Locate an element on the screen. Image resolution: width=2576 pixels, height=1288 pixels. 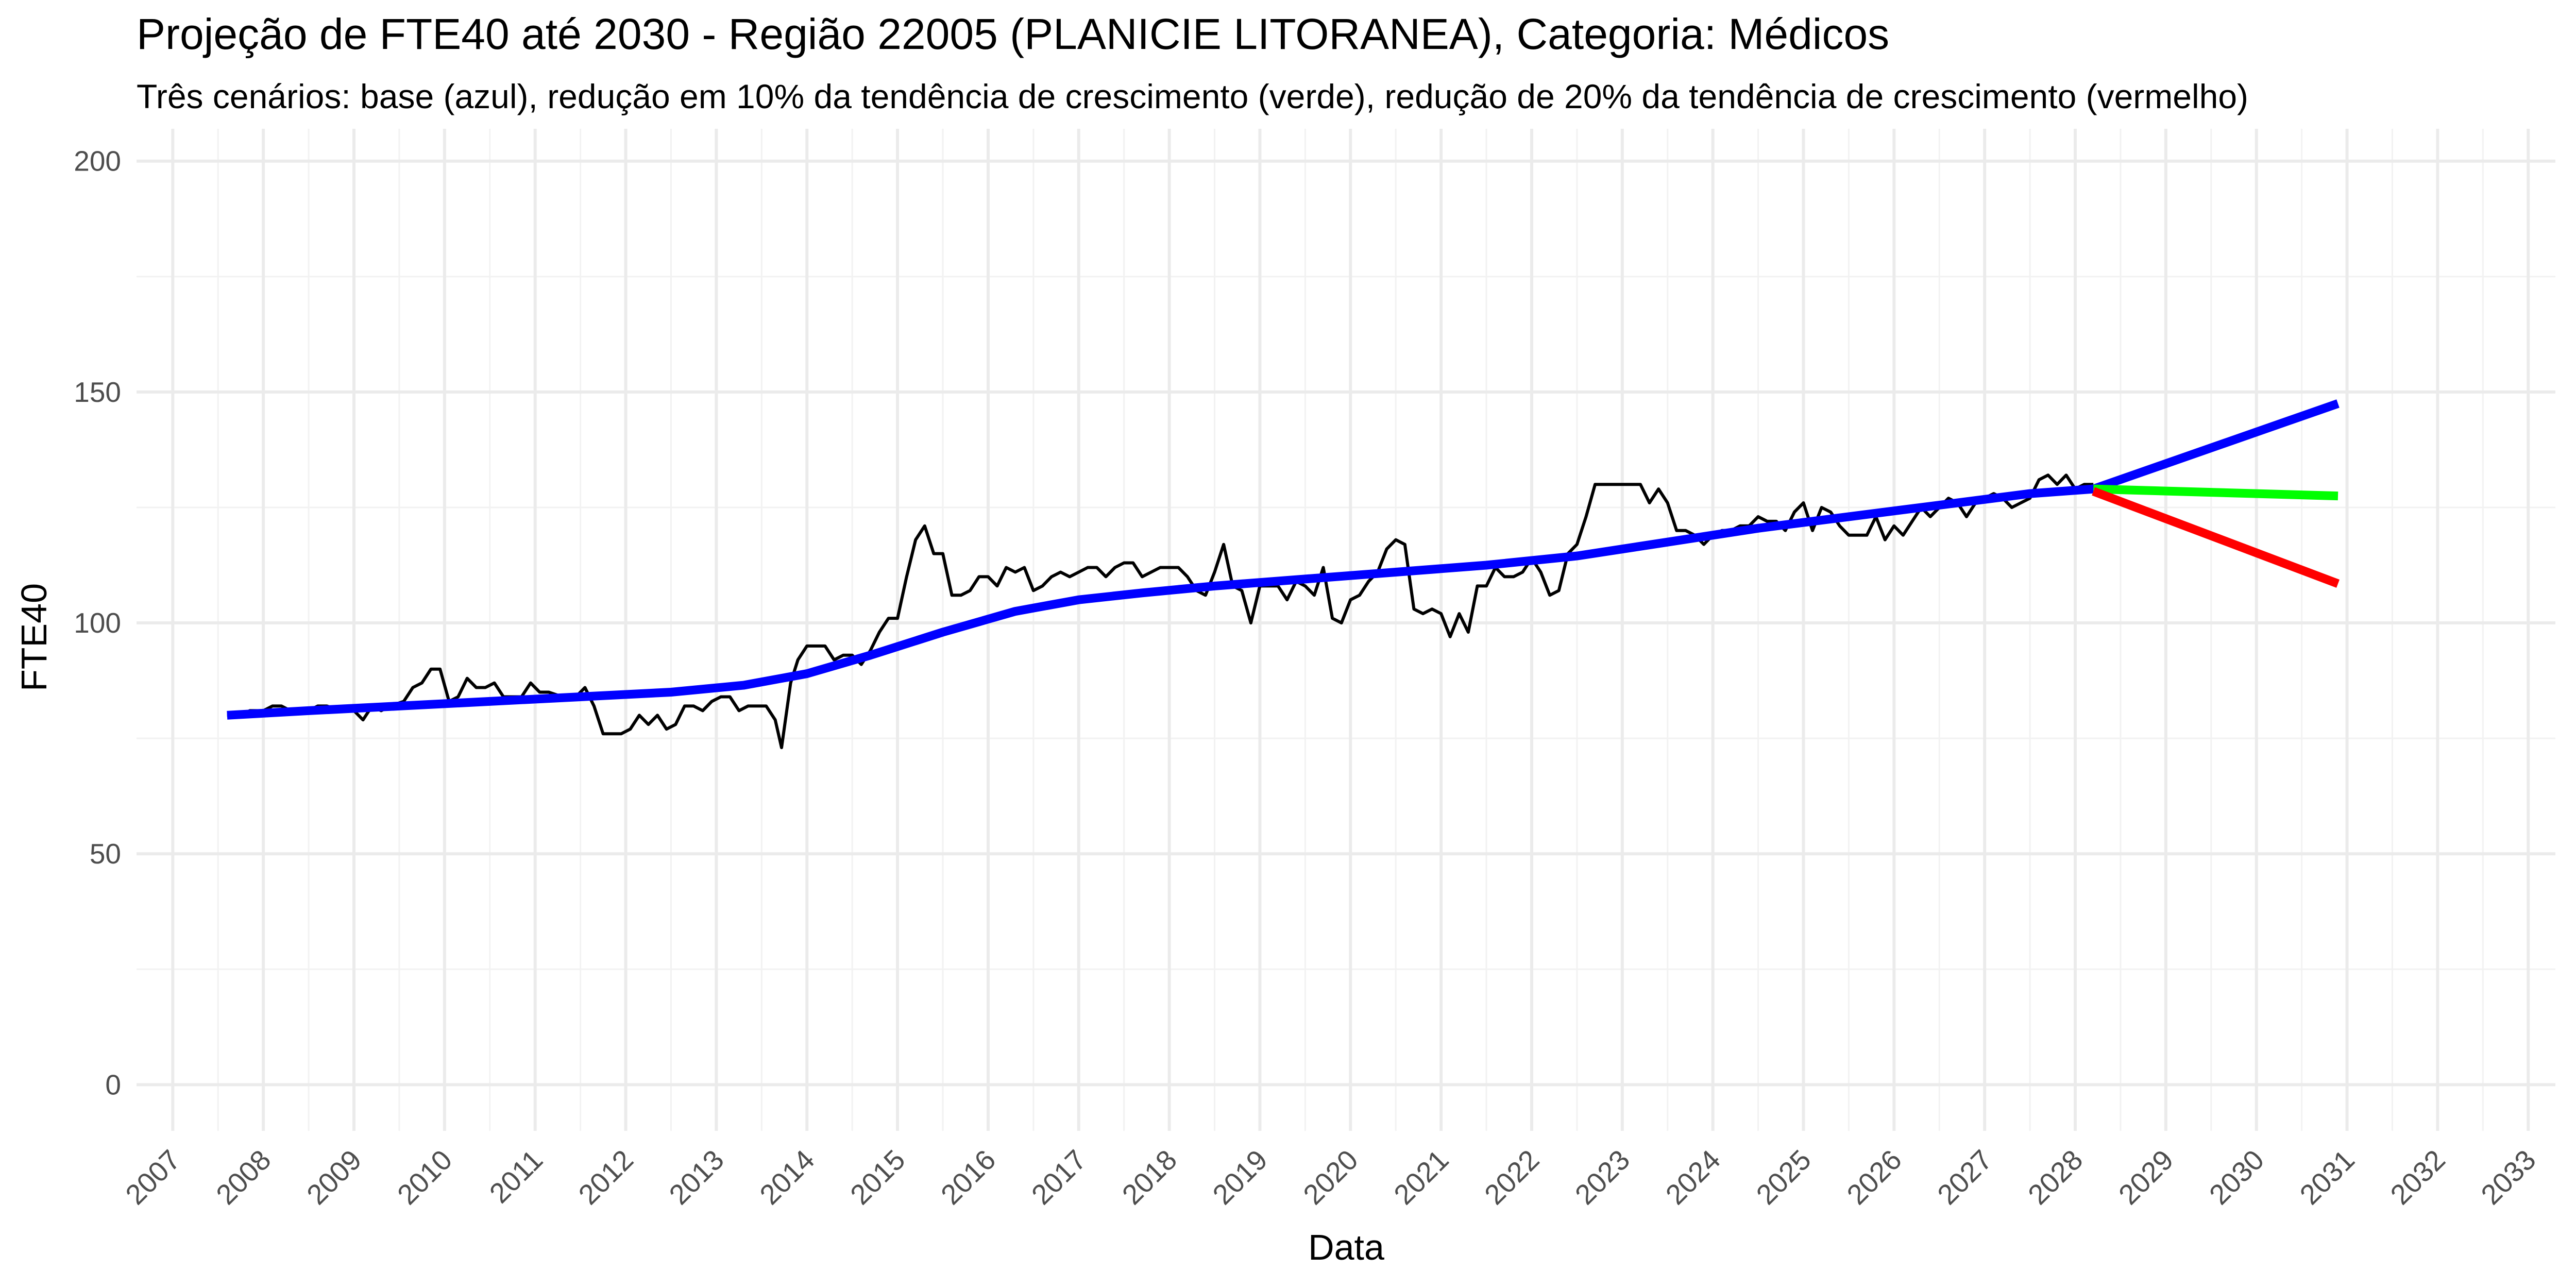
x-tick-label: 2020 is located at coordinates (1330, 1177).